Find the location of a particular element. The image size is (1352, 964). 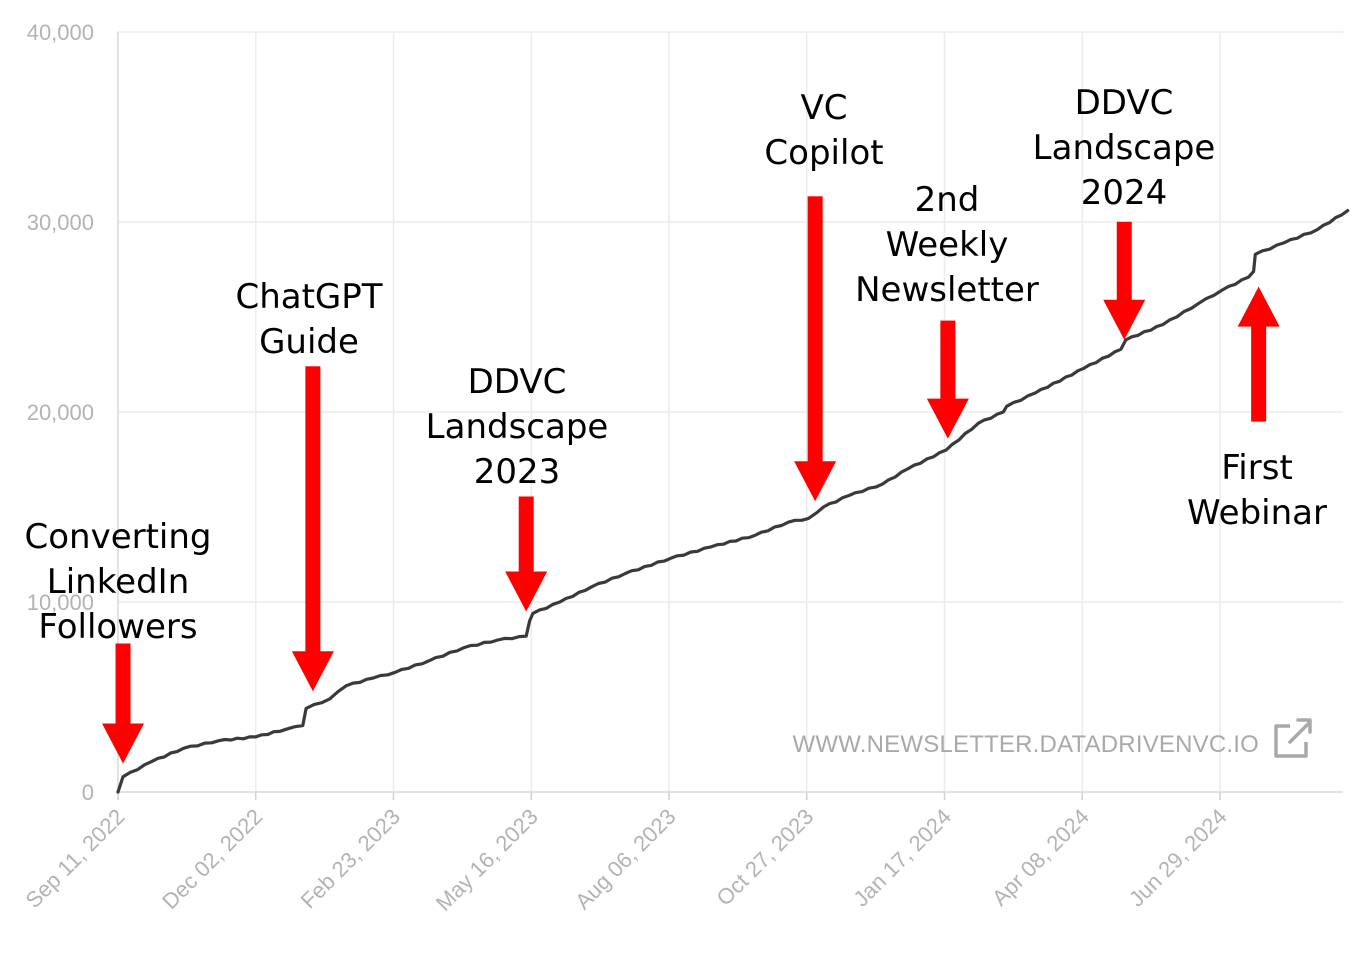

annotation-1: ChatGPT Guide is located at coordinates (309, 484).